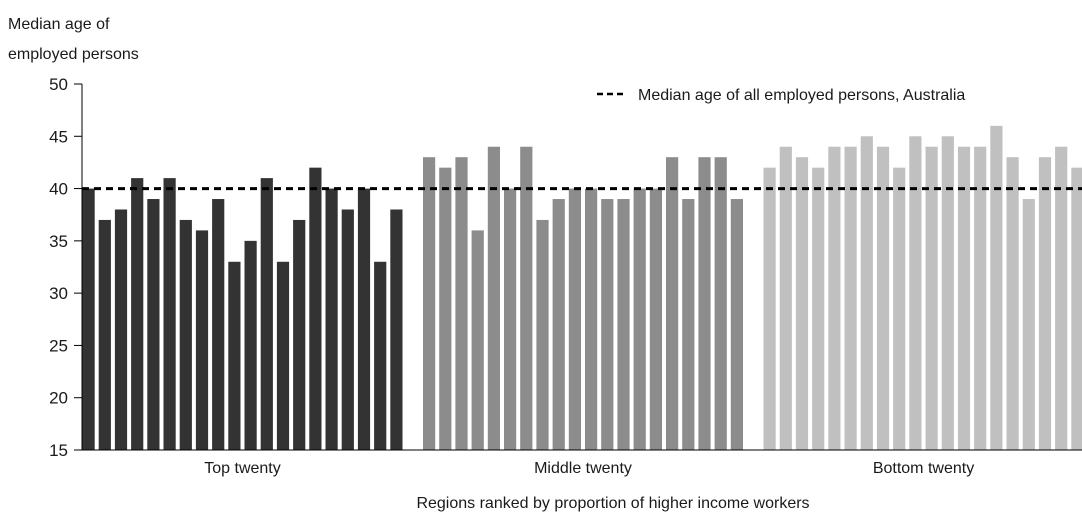 The height and width of the screenshot is (515, 1082). What do you see at coordinates (58, 189) in the screenshot?
I see `y-tick-label: 40` at bounding box center [58, 189].